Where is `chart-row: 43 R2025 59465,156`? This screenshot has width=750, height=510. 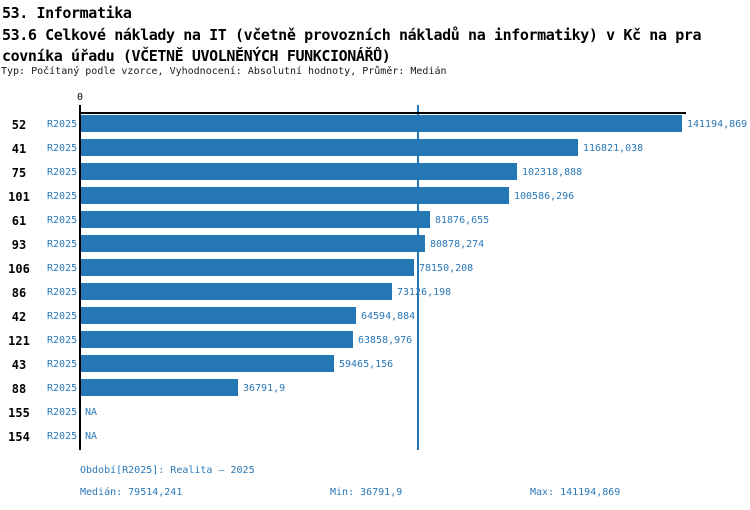
chart-row: 43 R2025 59465,156 is located at coordinates (375, 366).